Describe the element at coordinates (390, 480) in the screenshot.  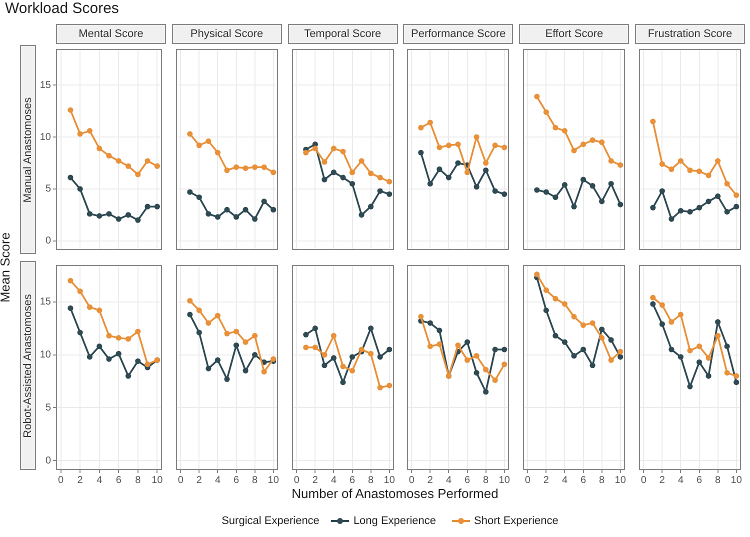
I see `x-tick-label: 10` at that location.